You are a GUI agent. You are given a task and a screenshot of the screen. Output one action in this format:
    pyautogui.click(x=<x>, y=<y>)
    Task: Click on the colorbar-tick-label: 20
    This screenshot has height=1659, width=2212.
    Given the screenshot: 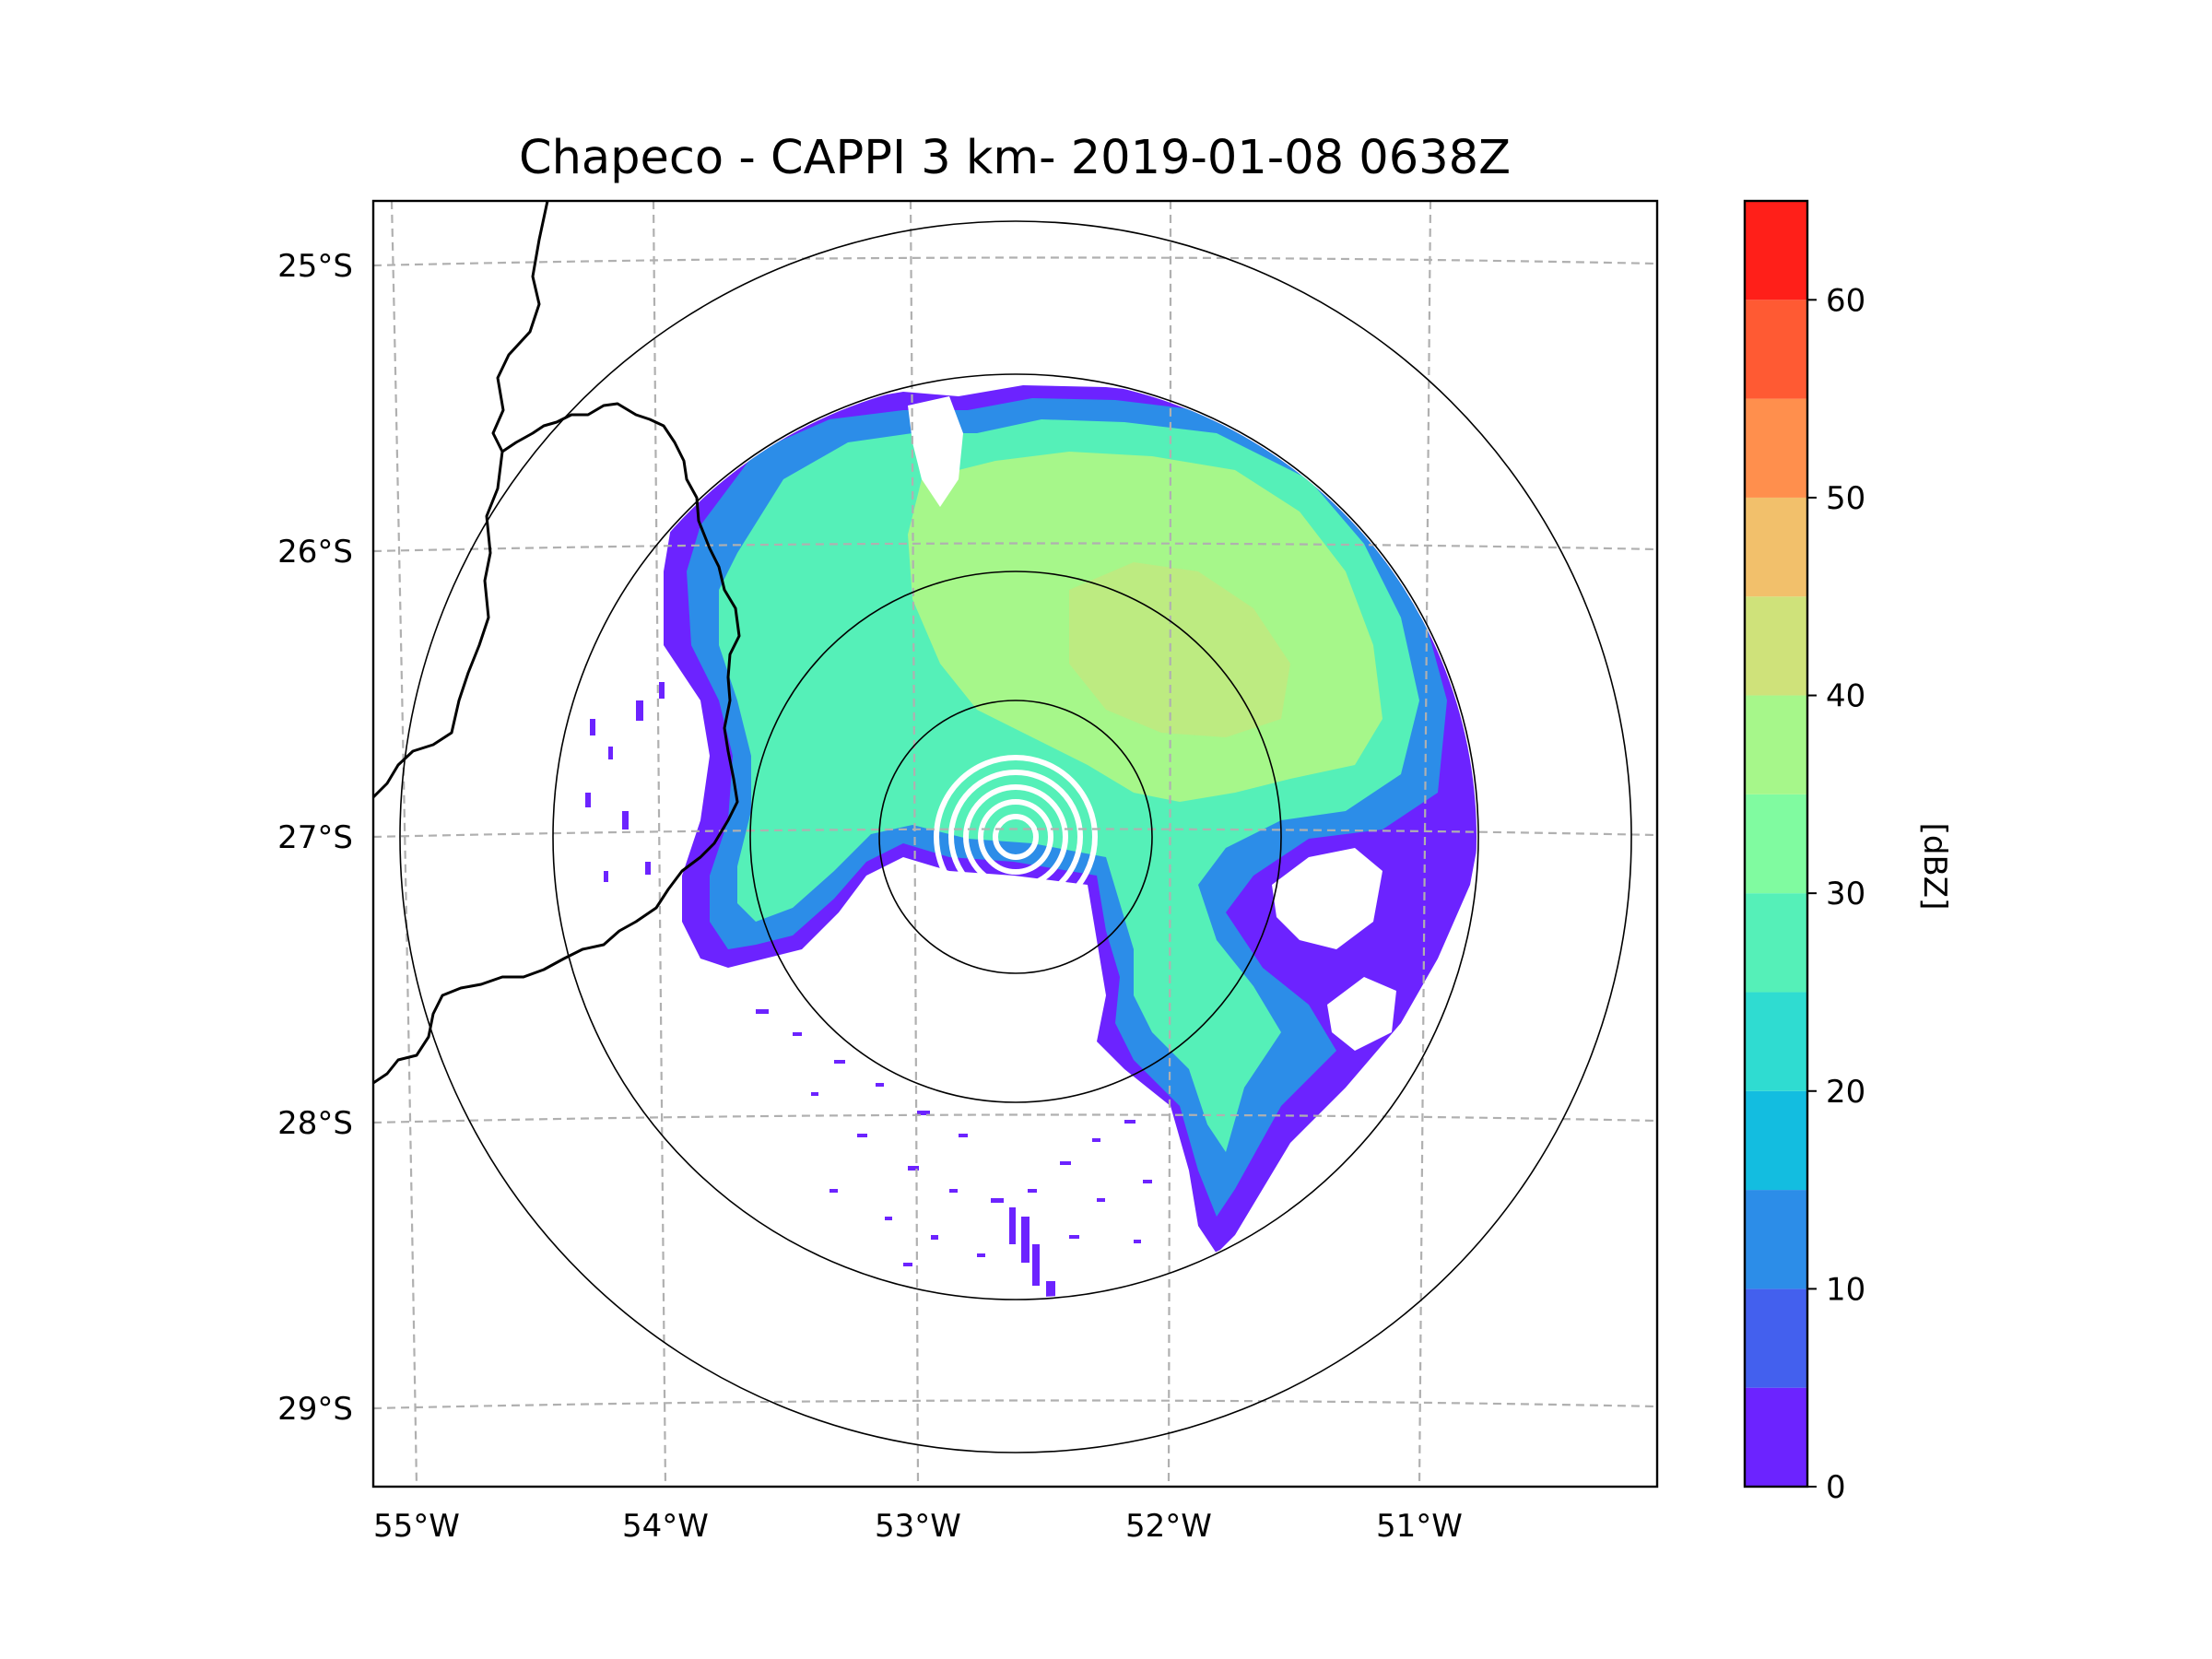 What is the action you would take?
    pyautogui.click(x=1845, y=1092)
    